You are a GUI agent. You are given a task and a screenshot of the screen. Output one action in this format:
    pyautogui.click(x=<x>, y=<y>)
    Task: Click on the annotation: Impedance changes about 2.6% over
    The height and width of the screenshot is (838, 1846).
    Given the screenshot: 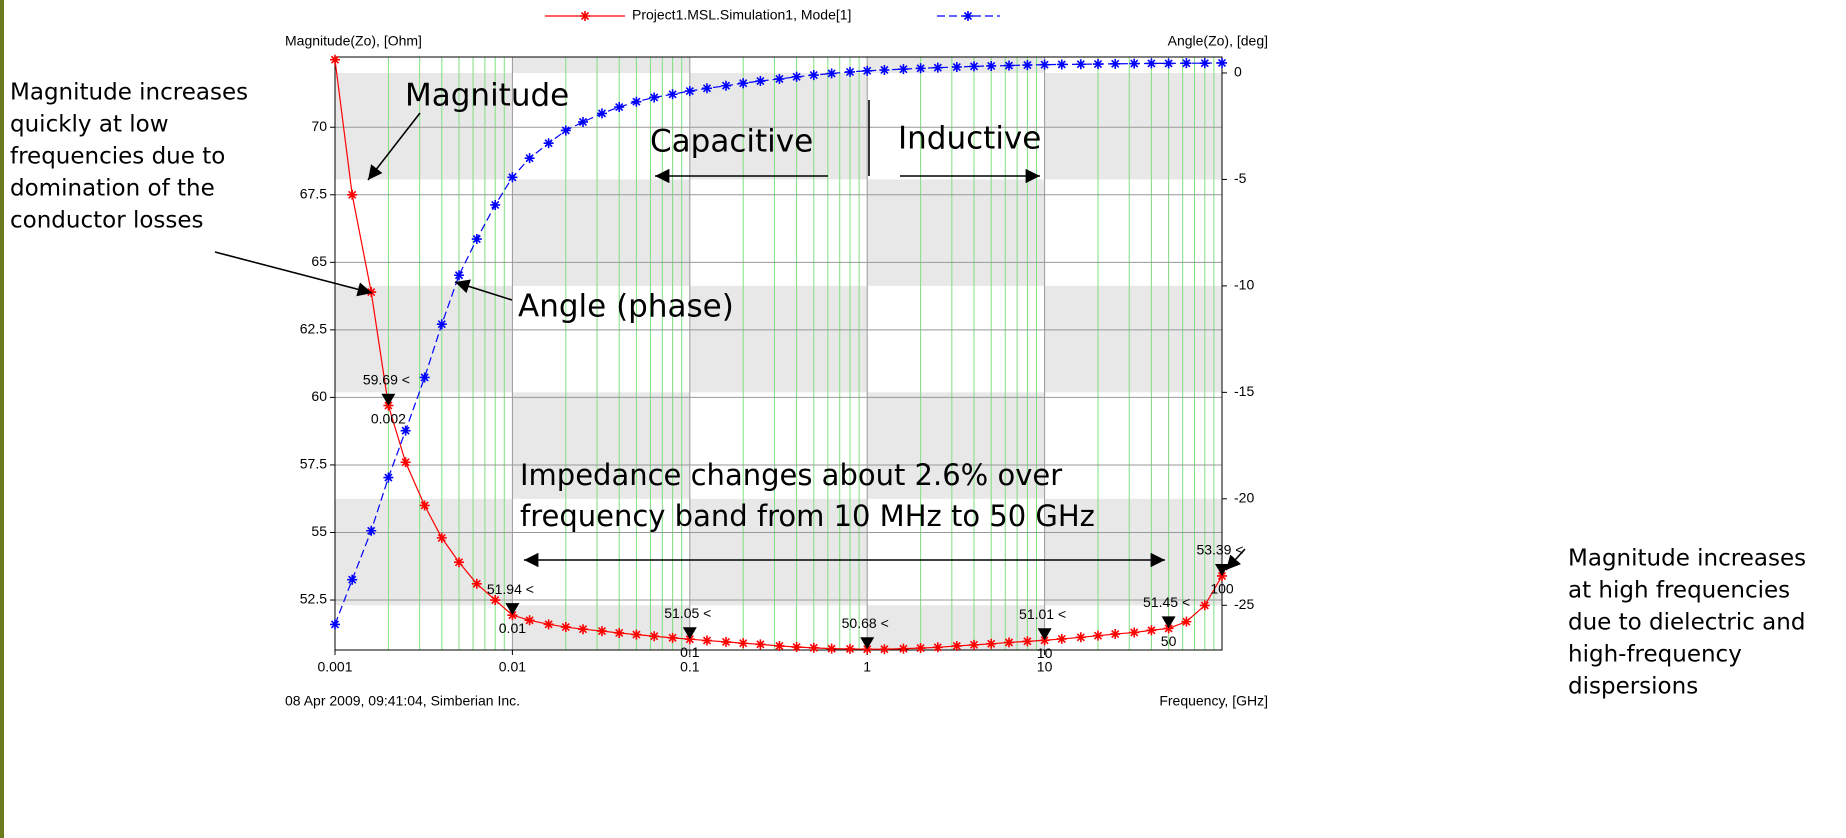 What is the action you would take?
    pyautogui.click(x=791, y=475)
    